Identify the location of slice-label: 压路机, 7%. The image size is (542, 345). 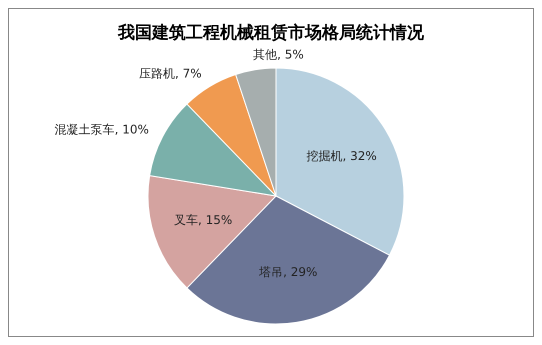
(170, 73).